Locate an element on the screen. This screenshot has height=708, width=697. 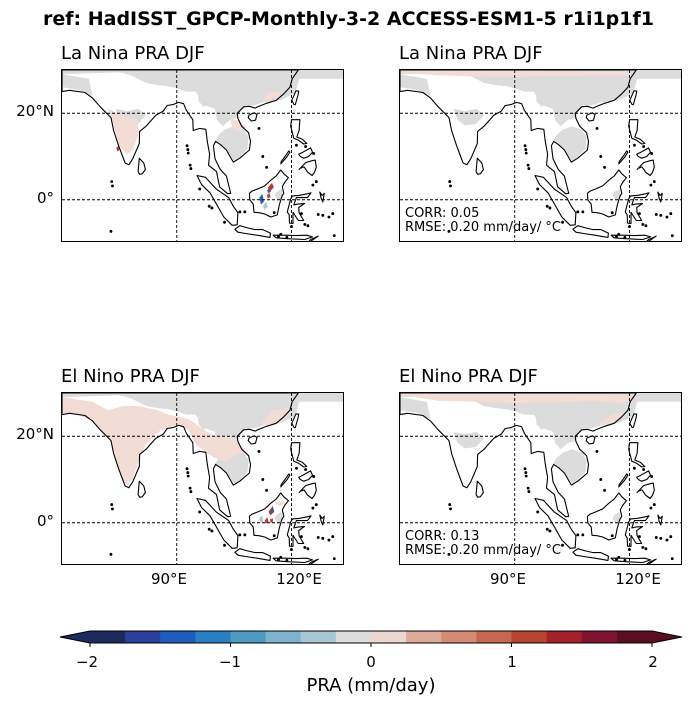
colorbar-extend-max is located at coordinates (667, 637).